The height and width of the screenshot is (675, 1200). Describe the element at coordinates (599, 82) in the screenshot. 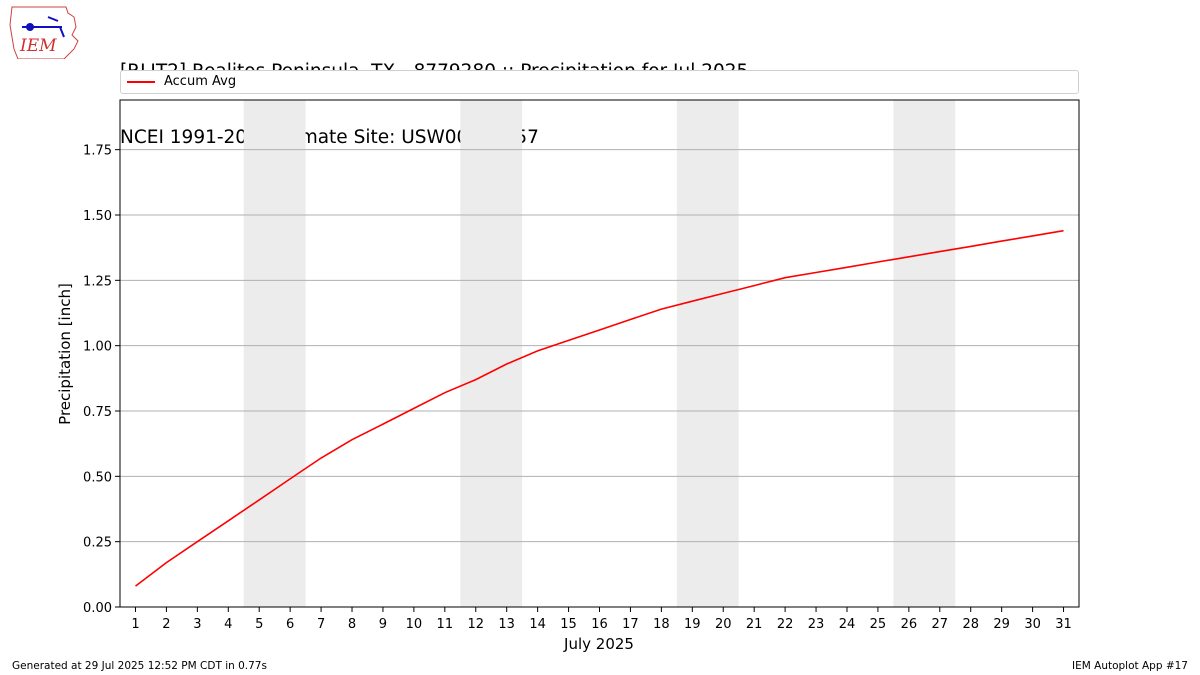

I see `legend: Accum Avg` at that location.